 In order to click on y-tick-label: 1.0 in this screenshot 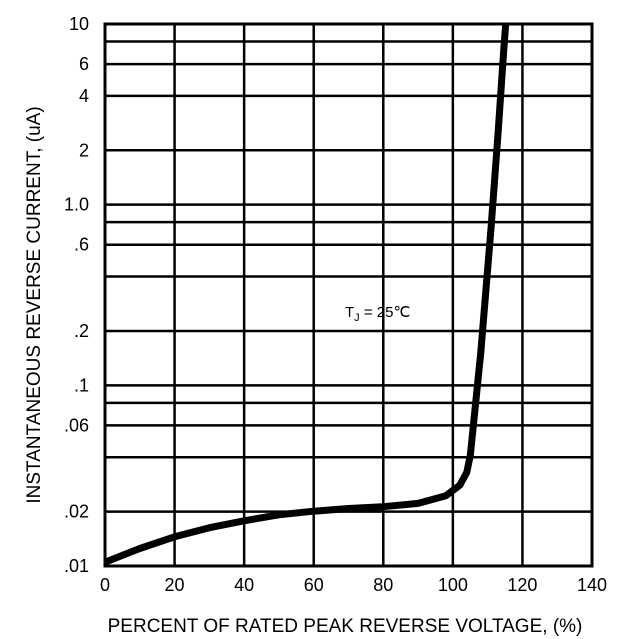, I will do `click(76, 205)`.